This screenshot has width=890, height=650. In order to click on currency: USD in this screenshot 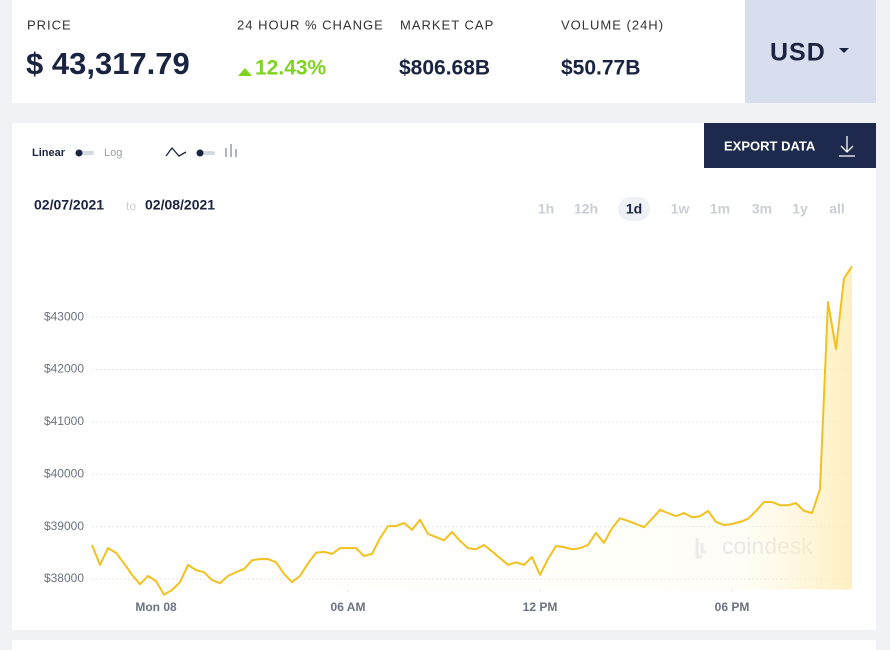, I will do `click(798, 53)`.